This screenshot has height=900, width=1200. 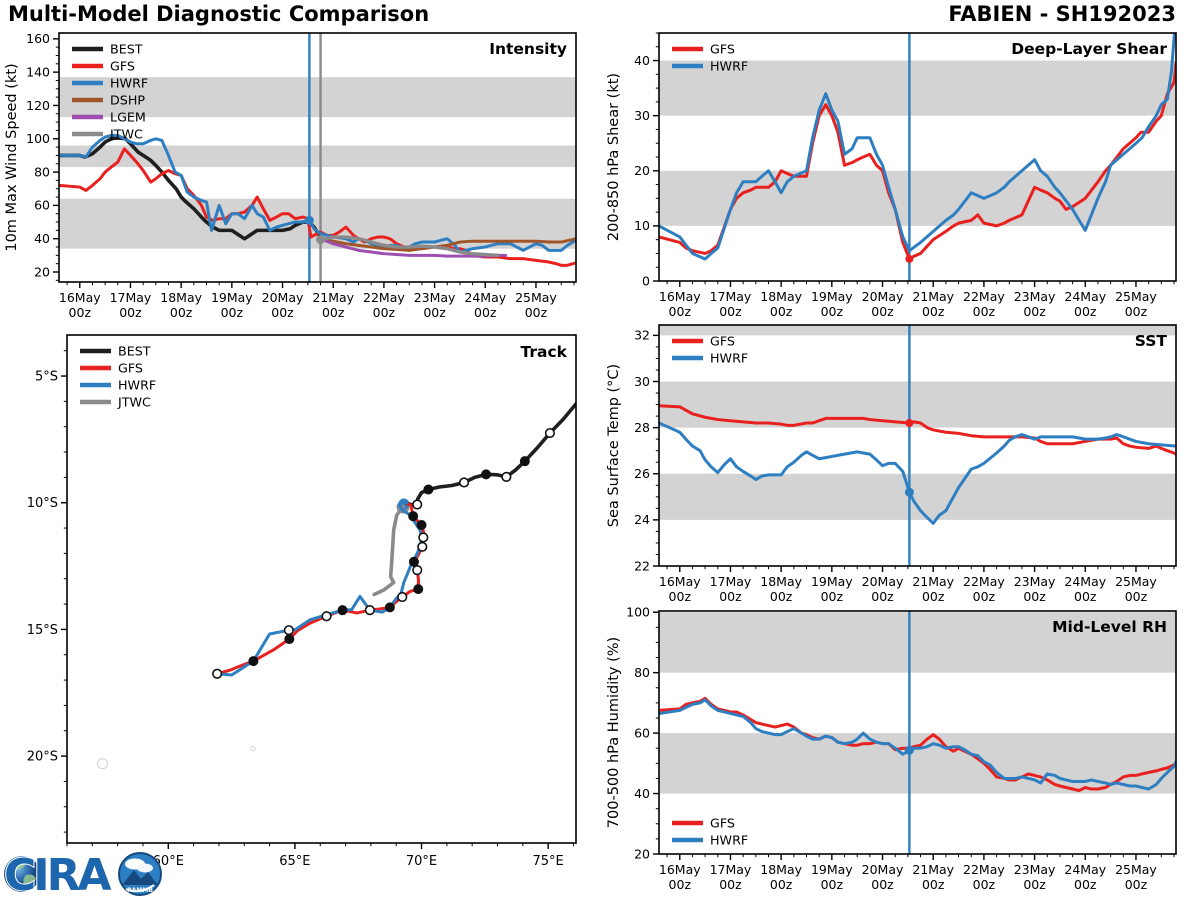 What do you see at coordinates (168, 861) in the screenshot?
I see `svg-text: 60°E` at bounding box center [168, 861].